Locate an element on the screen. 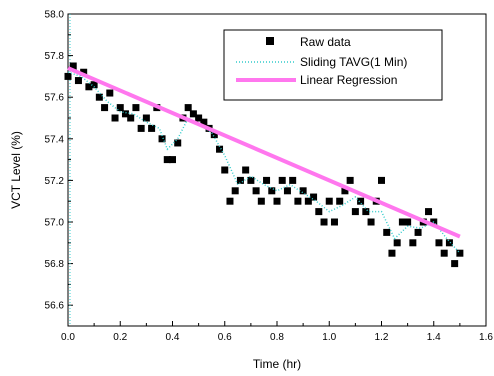 The width and height of the screenshot is (494, 376). legend-box is located at coordinates (333, 65).